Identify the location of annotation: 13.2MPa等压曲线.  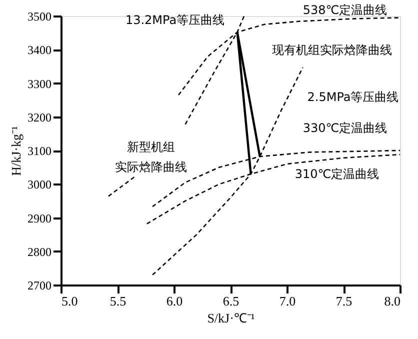
(175, 20).